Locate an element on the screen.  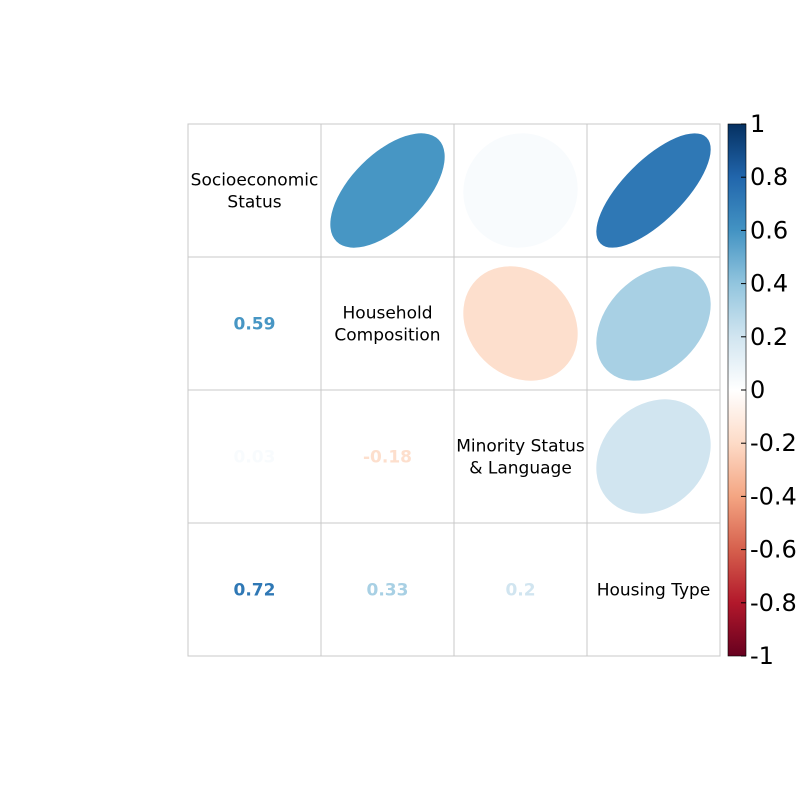
variable-label-2-line-1: & Language is located at coordinates (520, 469).